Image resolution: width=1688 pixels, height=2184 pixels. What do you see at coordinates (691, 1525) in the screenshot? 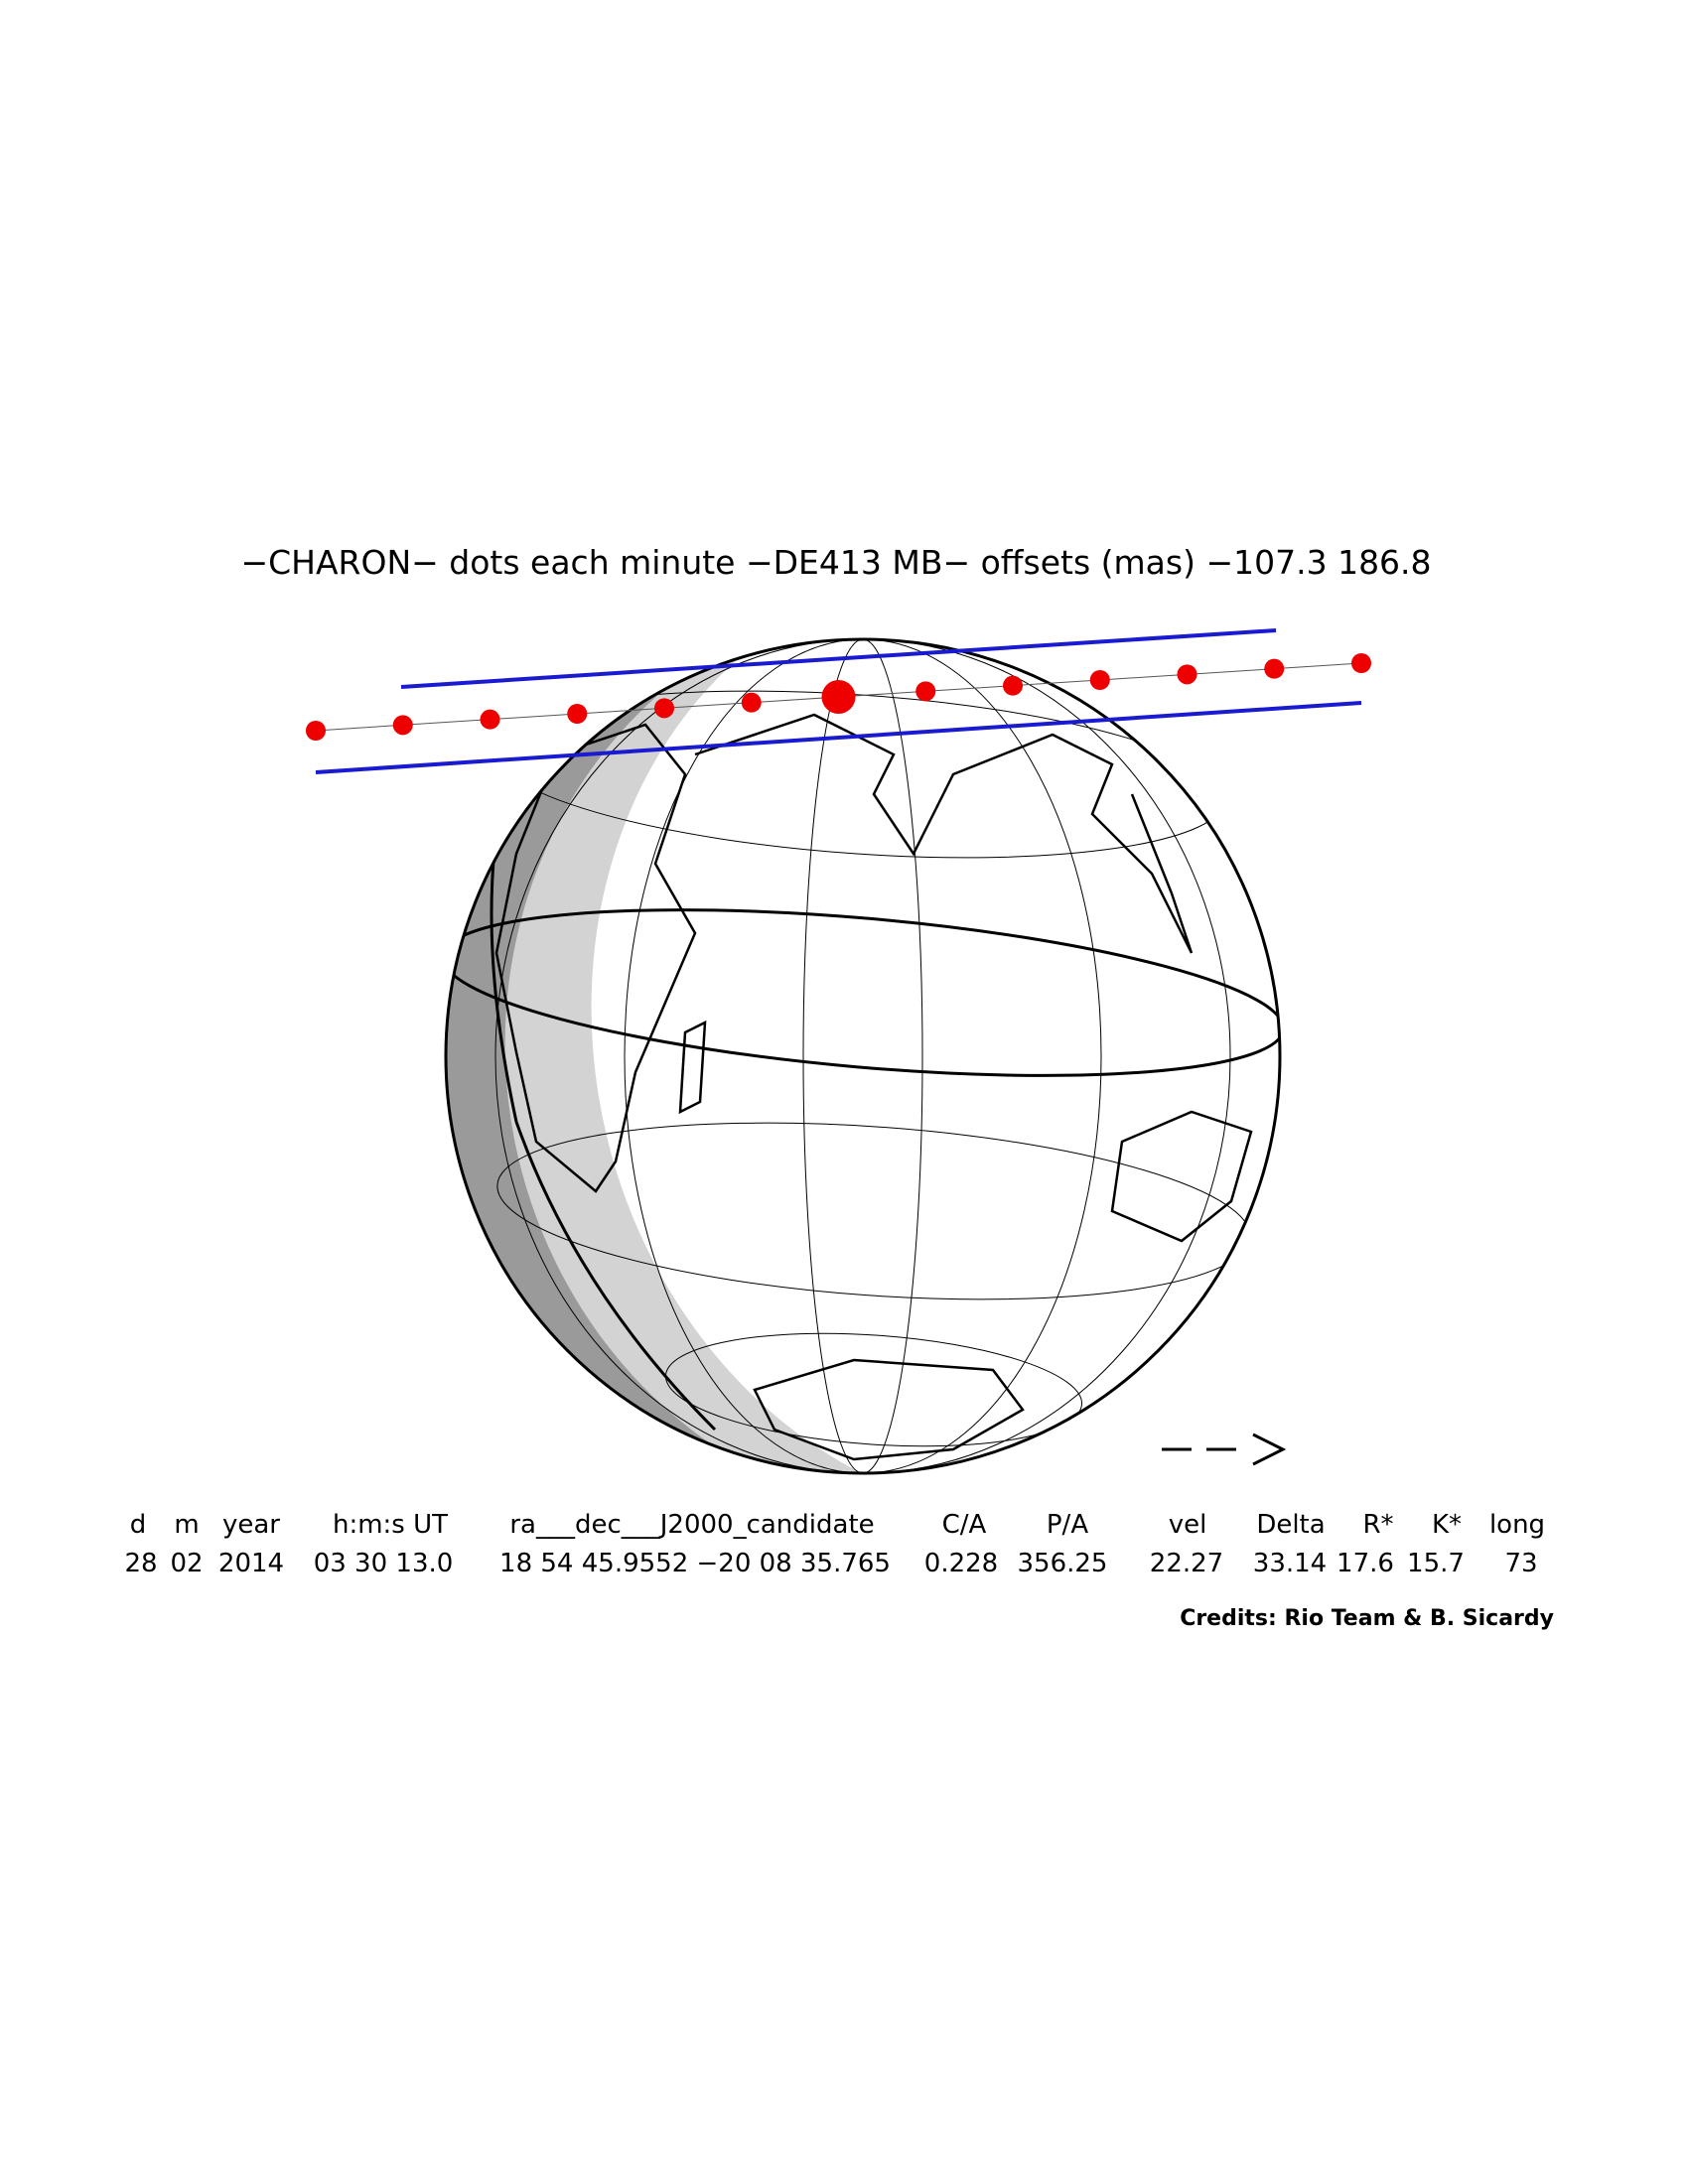
I see `column-header: ra___dec___J2000_candidate` at bounding box center [691, 1525].